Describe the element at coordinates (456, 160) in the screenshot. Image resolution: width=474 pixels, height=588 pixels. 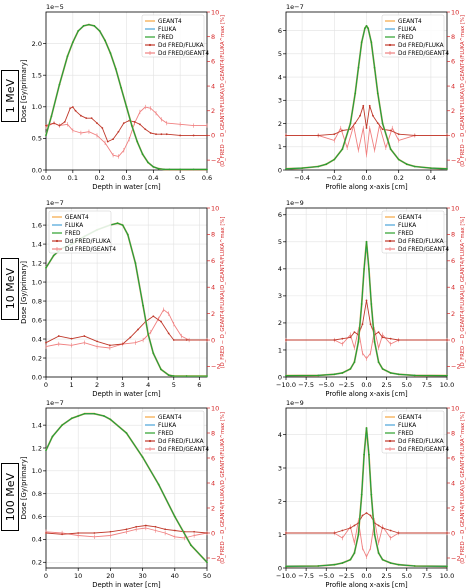
I see `y2-tick-label: −2` at that location.